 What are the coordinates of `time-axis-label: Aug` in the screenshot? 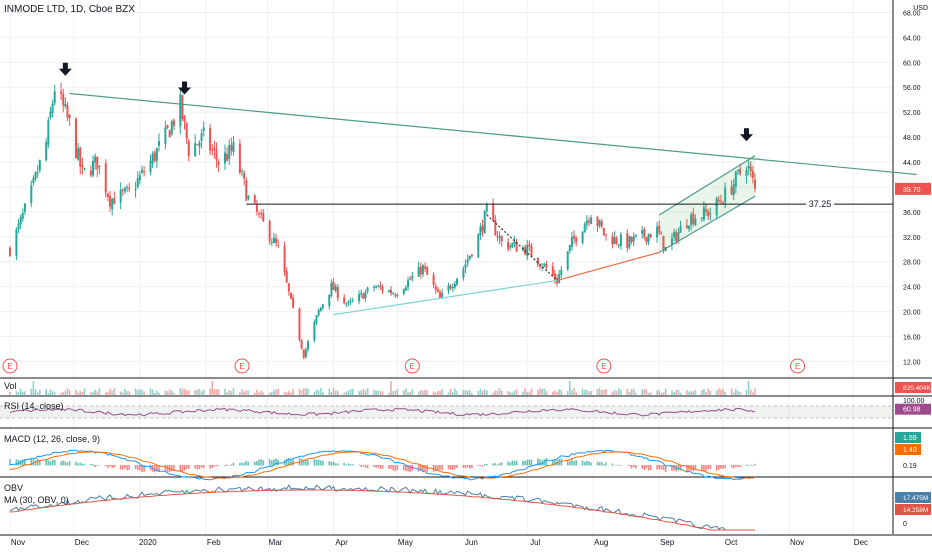 It's located at (601, 542).